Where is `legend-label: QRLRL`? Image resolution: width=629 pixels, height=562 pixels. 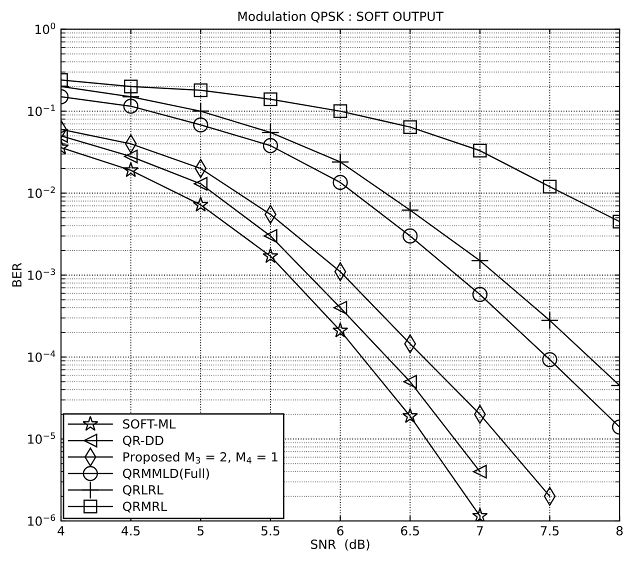
legend-label: QRLRL is located at coordinates (143, 490).